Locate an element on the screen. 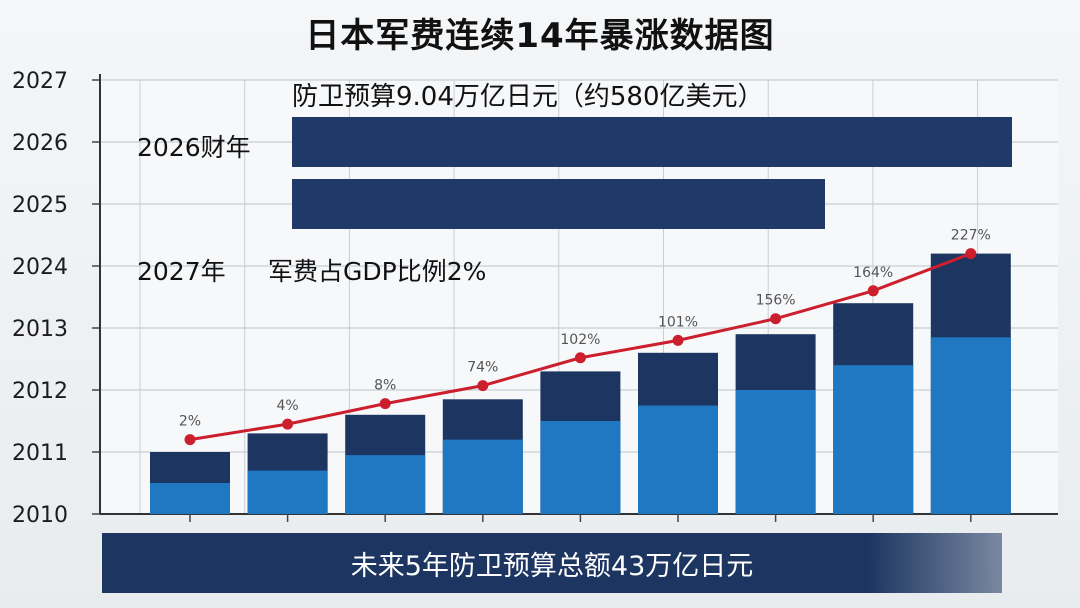 This screenshot has width=1080, height=608. growth-label: 4% is located at coordinates (287, 406).